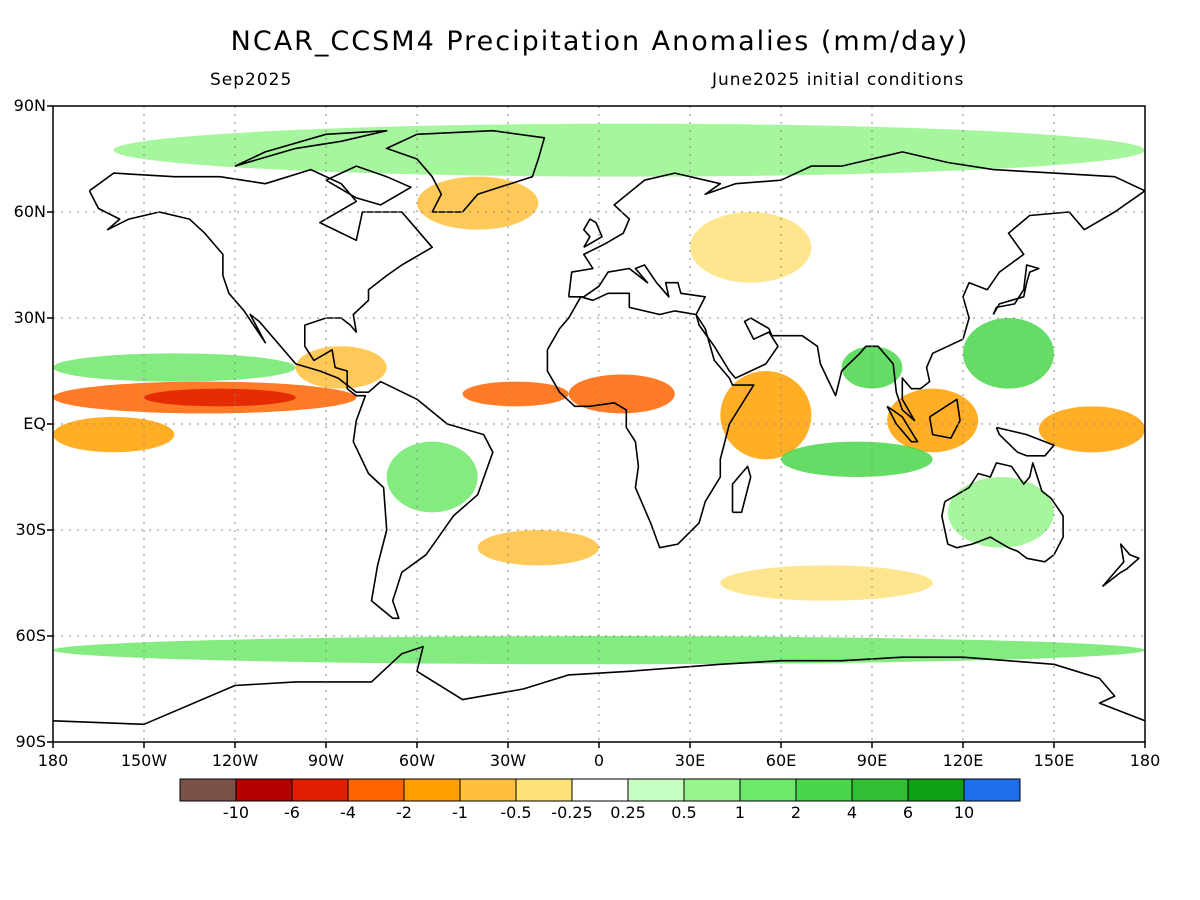  I want to click on colorbar-label: -0.5, so click(516, 812).